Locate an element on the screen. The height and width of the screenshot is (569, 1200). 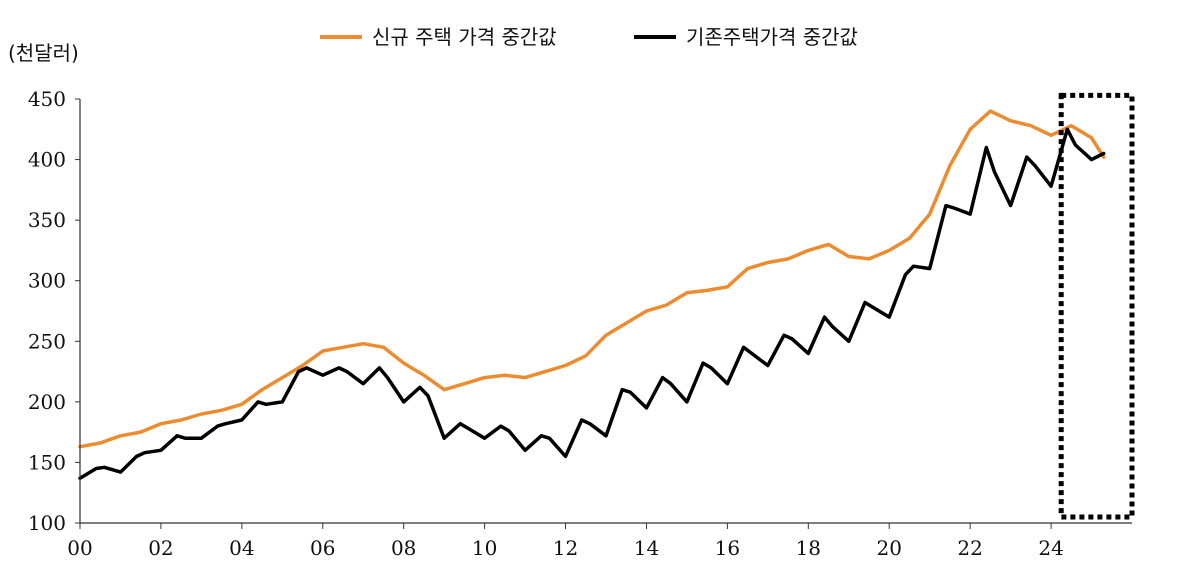
x-tick-label: 06 is located at coordinates (322, 548).